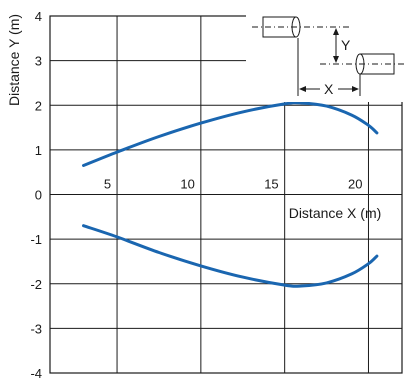 Image resolution: width=409 pixels, height=391 pixels. I want to click on y-tick-label: 4, so click(38, 16).